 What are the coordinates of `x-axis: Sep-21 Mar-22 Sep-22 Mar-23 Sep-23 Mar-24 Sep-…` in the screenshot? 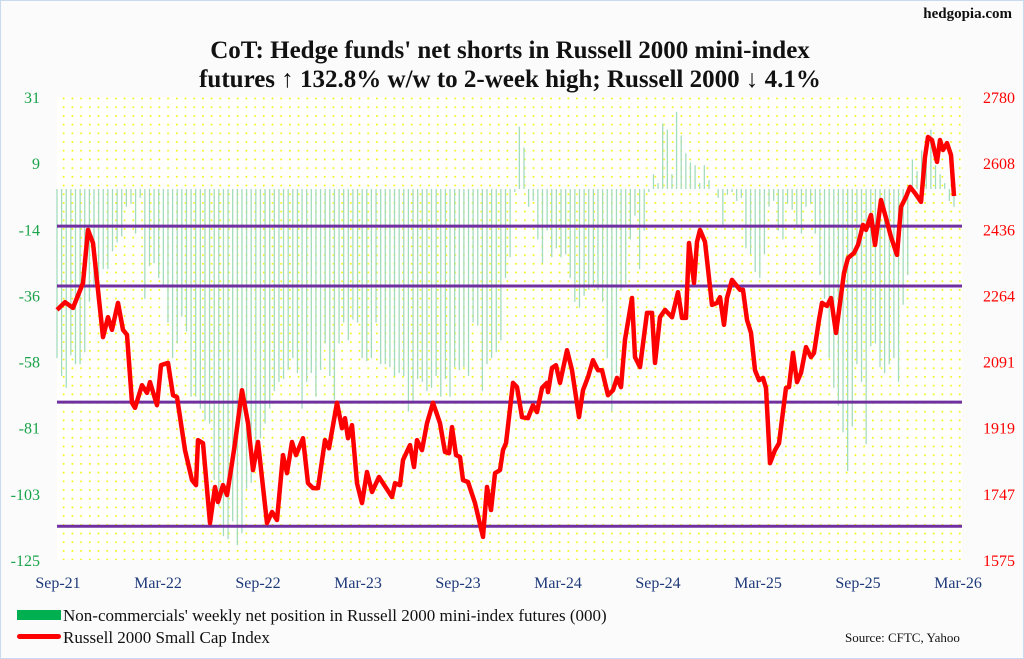 It's located at (508, 583).